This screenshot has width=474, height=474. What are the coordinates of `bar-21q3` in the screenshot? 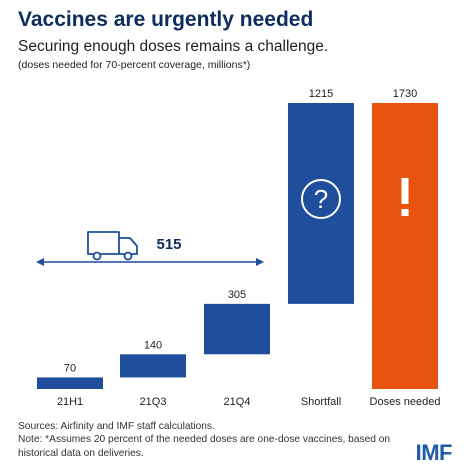 It's located at (153, 366).